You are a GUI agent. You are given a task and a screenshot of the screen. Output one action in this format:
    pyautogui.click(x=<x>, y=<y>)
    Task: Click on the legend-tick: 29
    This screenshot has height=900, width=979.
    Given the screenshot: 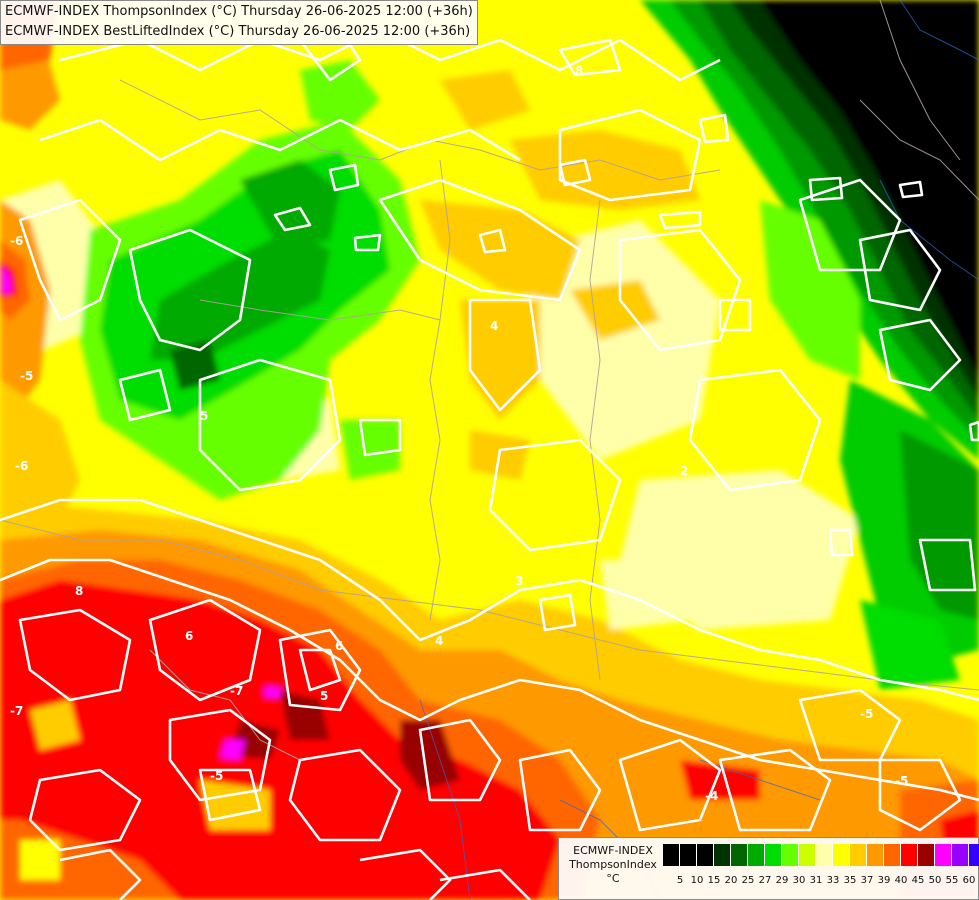 What is the action you would take?
    pyautogui.click(x=782, y=880)
    